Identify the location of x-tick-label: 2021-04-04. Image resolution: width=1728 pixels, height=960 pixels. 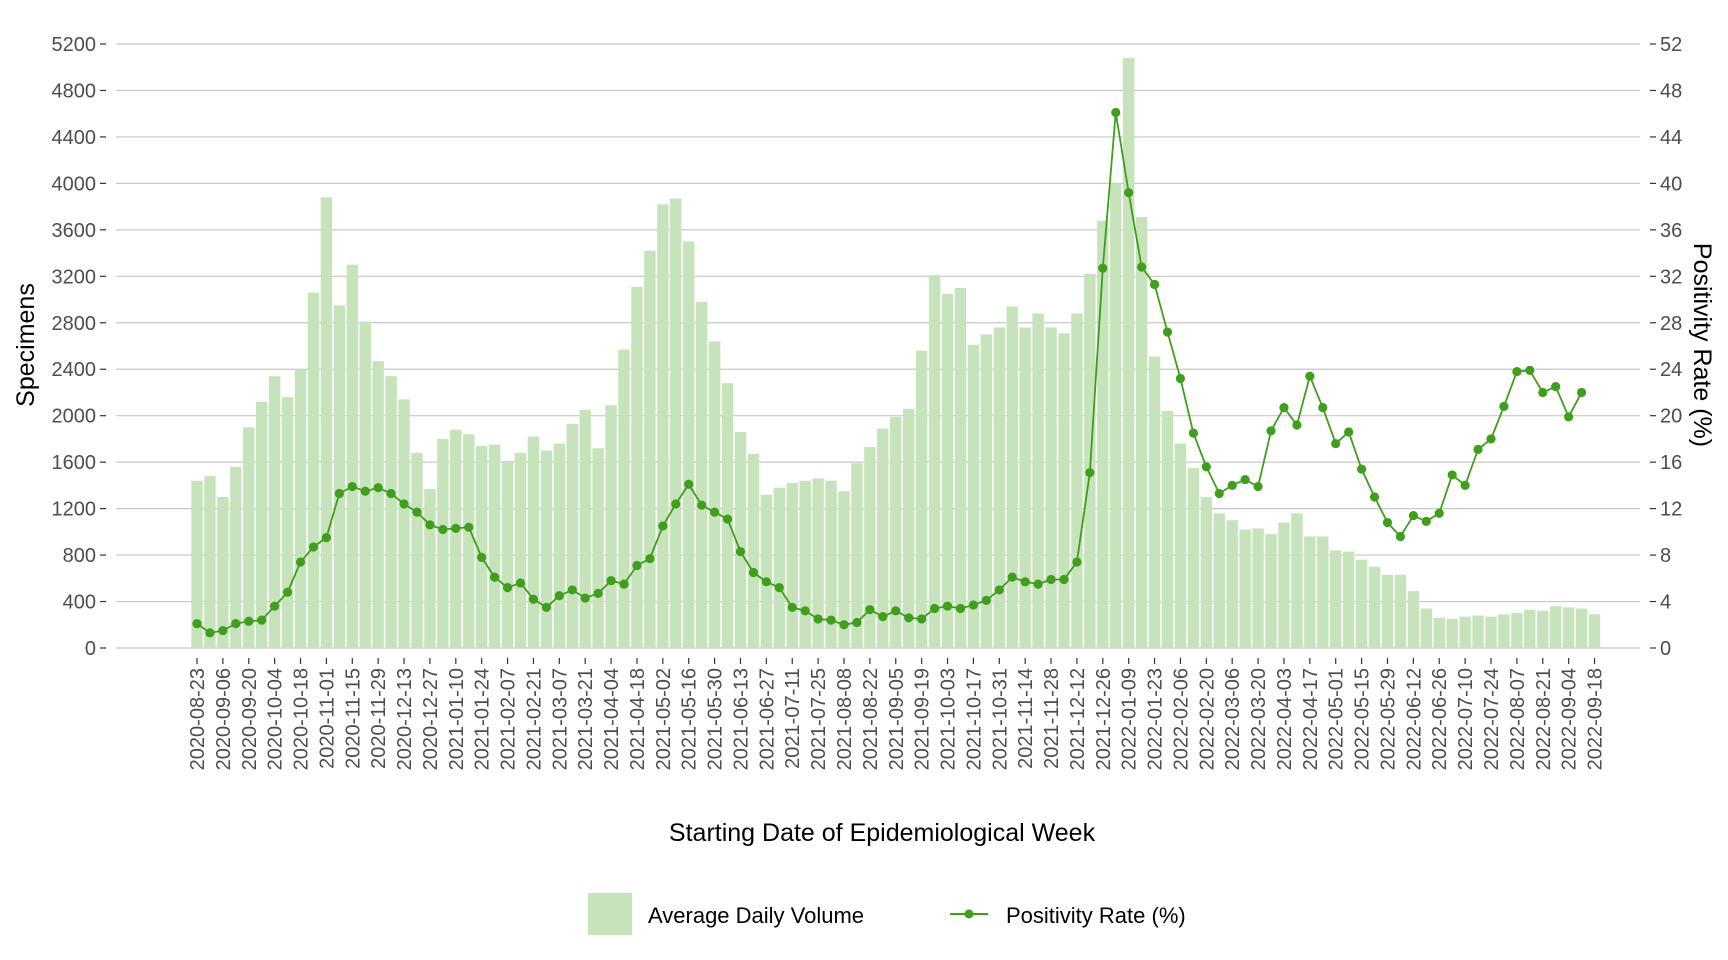
(612, 719).